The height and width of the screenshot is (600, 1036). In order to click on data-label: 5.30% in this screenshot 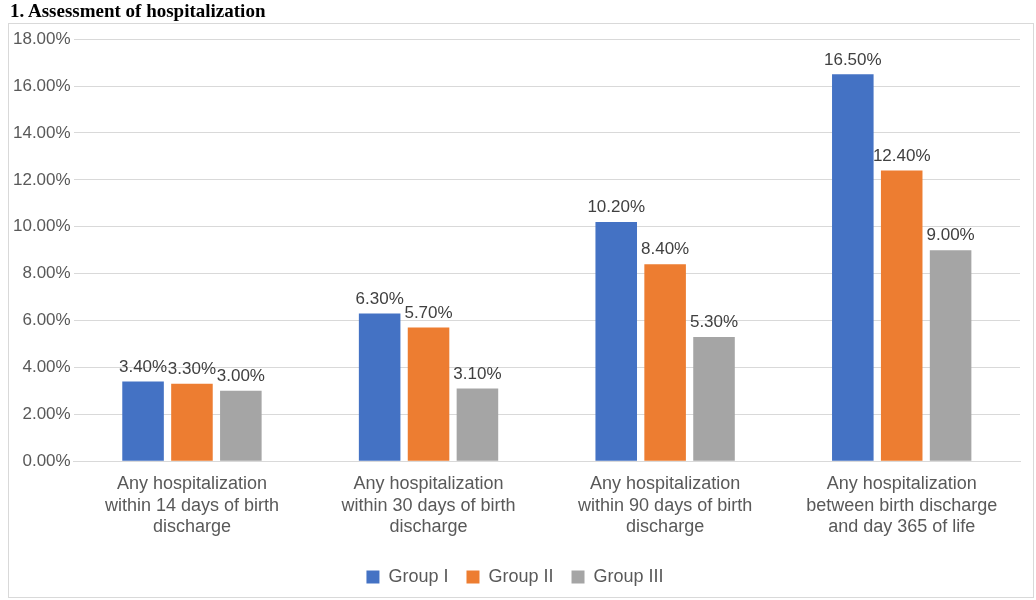, I will do `click(714, 322)`.